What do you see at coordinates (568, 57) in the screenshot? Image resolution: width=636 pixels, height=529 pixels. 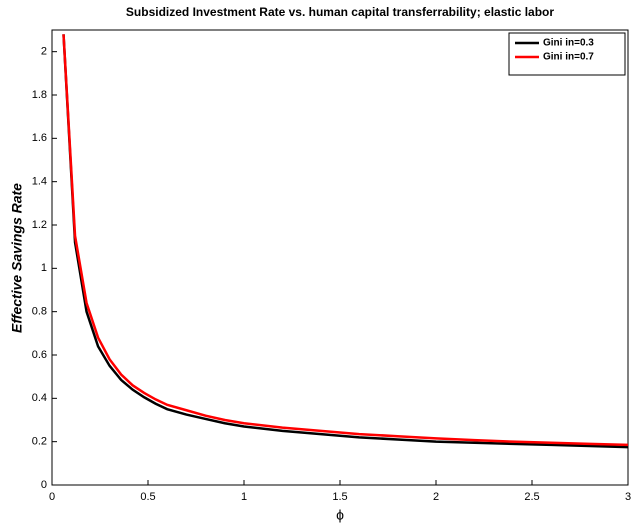 I see `legend-label: Gini in=0.7` at bounding box center [568, 57].